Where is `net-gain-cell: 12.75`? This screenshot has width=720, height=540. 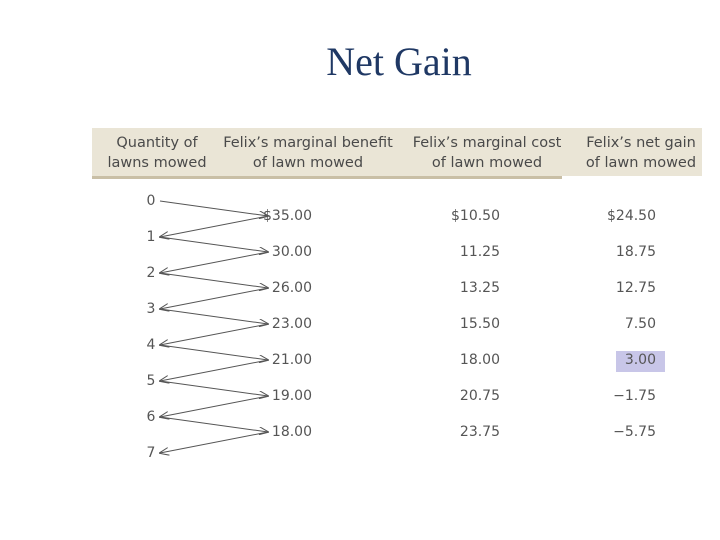
net-gain-cell: 12.75 is located at coordinates (635, 288).